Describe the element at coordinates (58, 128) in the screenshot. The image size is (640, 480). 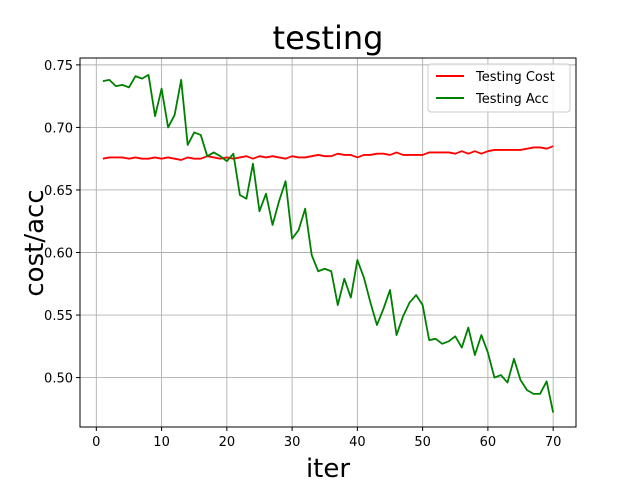
I see `y-tick-label: 0.70` at that location.